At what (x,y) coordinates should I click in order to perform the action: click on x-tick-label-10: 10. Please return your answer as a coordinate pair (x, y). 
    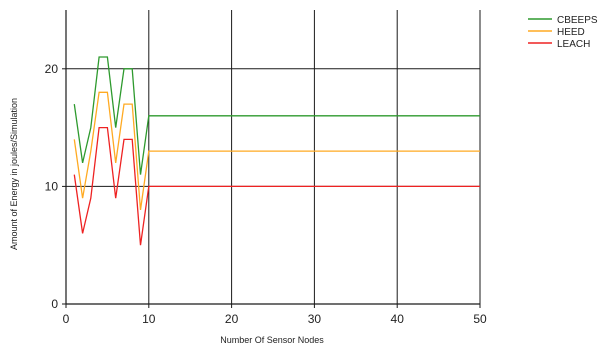
    Looking at the image, I should click on (149, 319).